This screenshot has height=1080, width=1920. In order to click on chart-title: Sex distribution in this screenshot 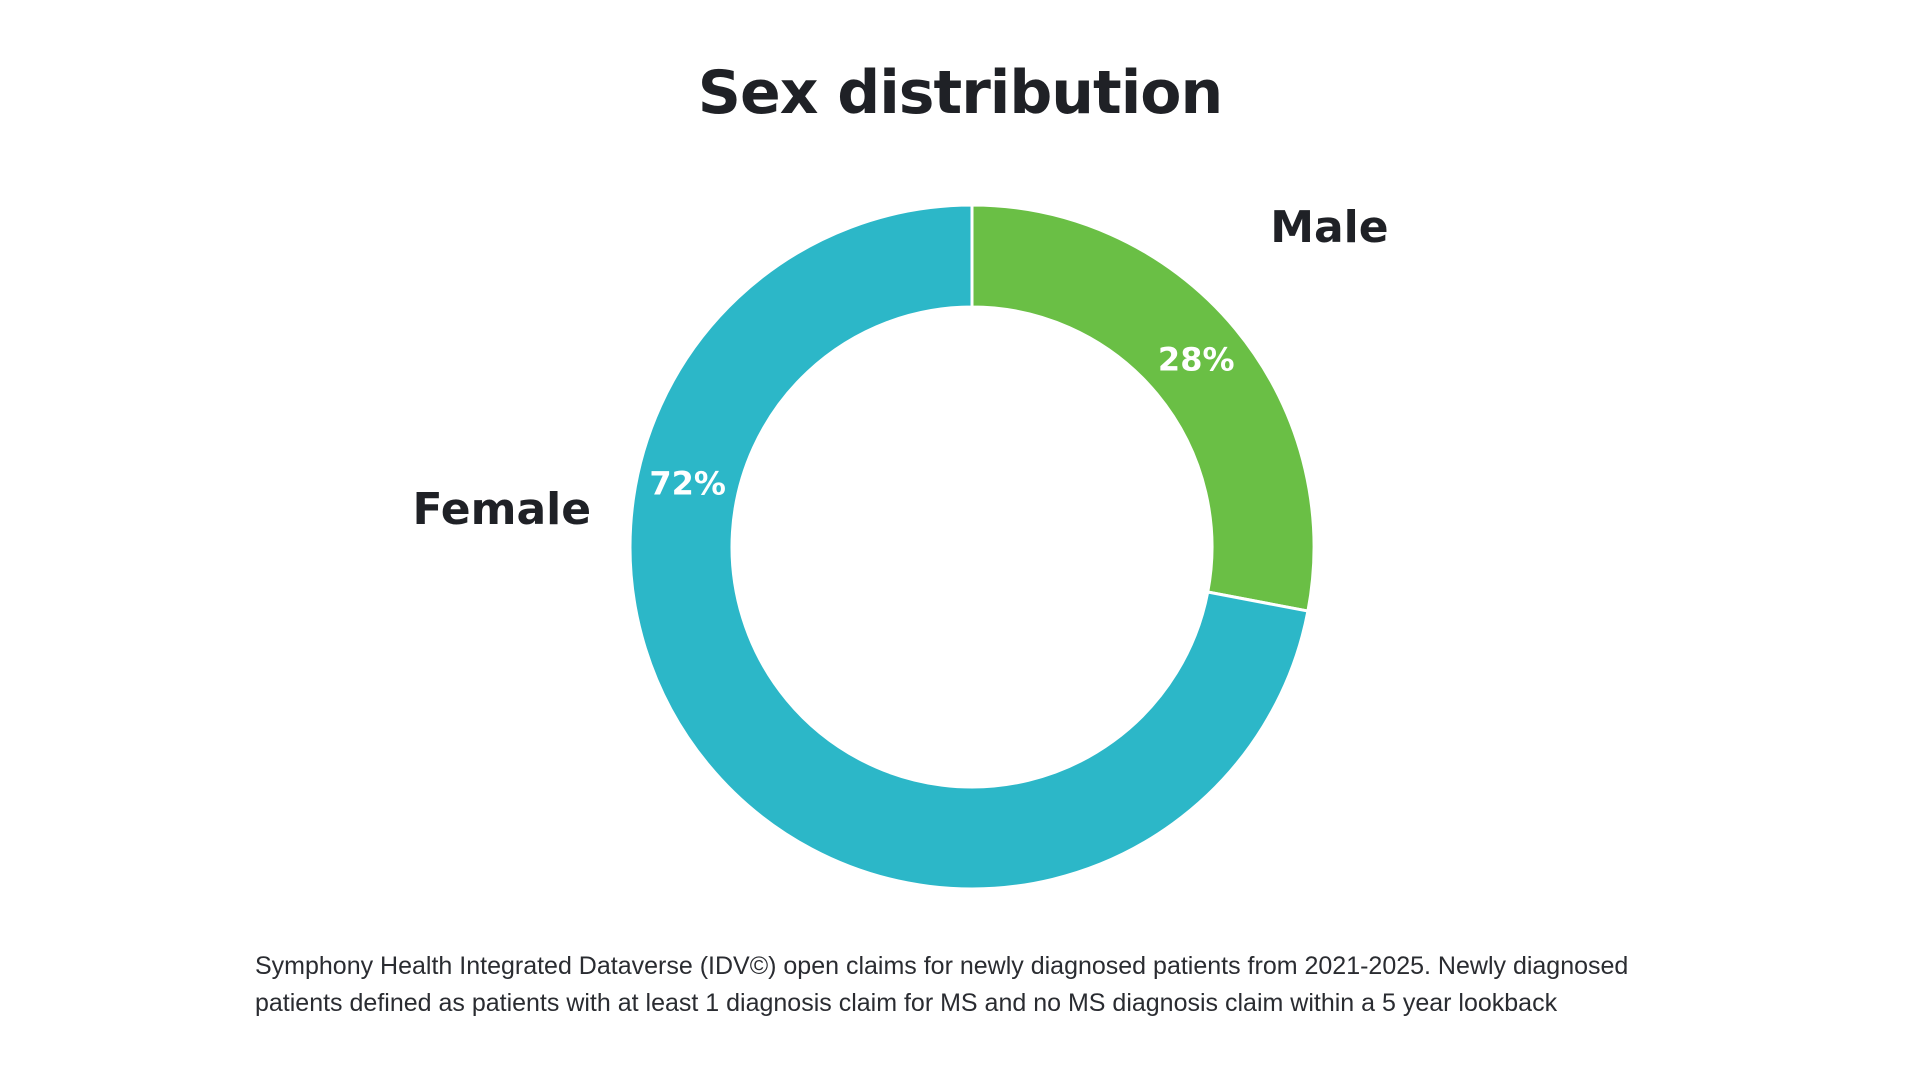, I will do `click(960, 93)`.